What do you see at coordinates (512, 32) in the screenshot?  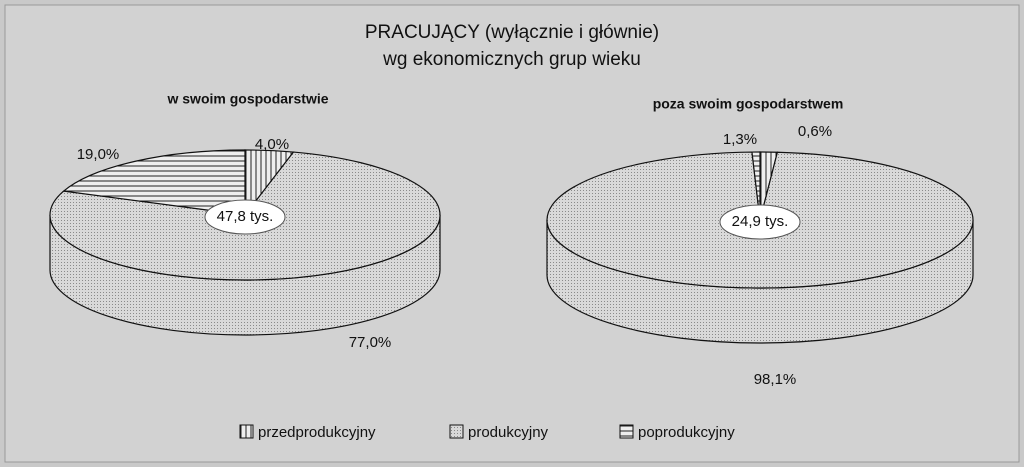 I see `chart-title: PRACUJĄCY (wyłącznie i głównie)` at bounding box center [512, 32].